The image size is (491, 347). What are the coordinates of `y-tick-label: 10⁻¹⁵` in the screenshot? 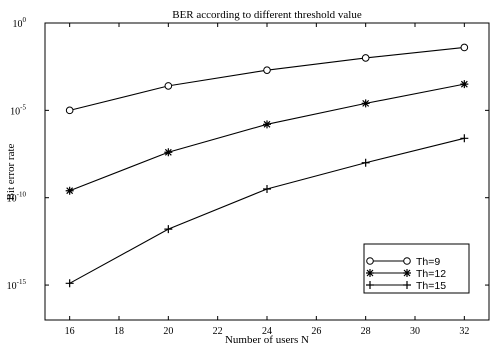 It's located at (17, 285).